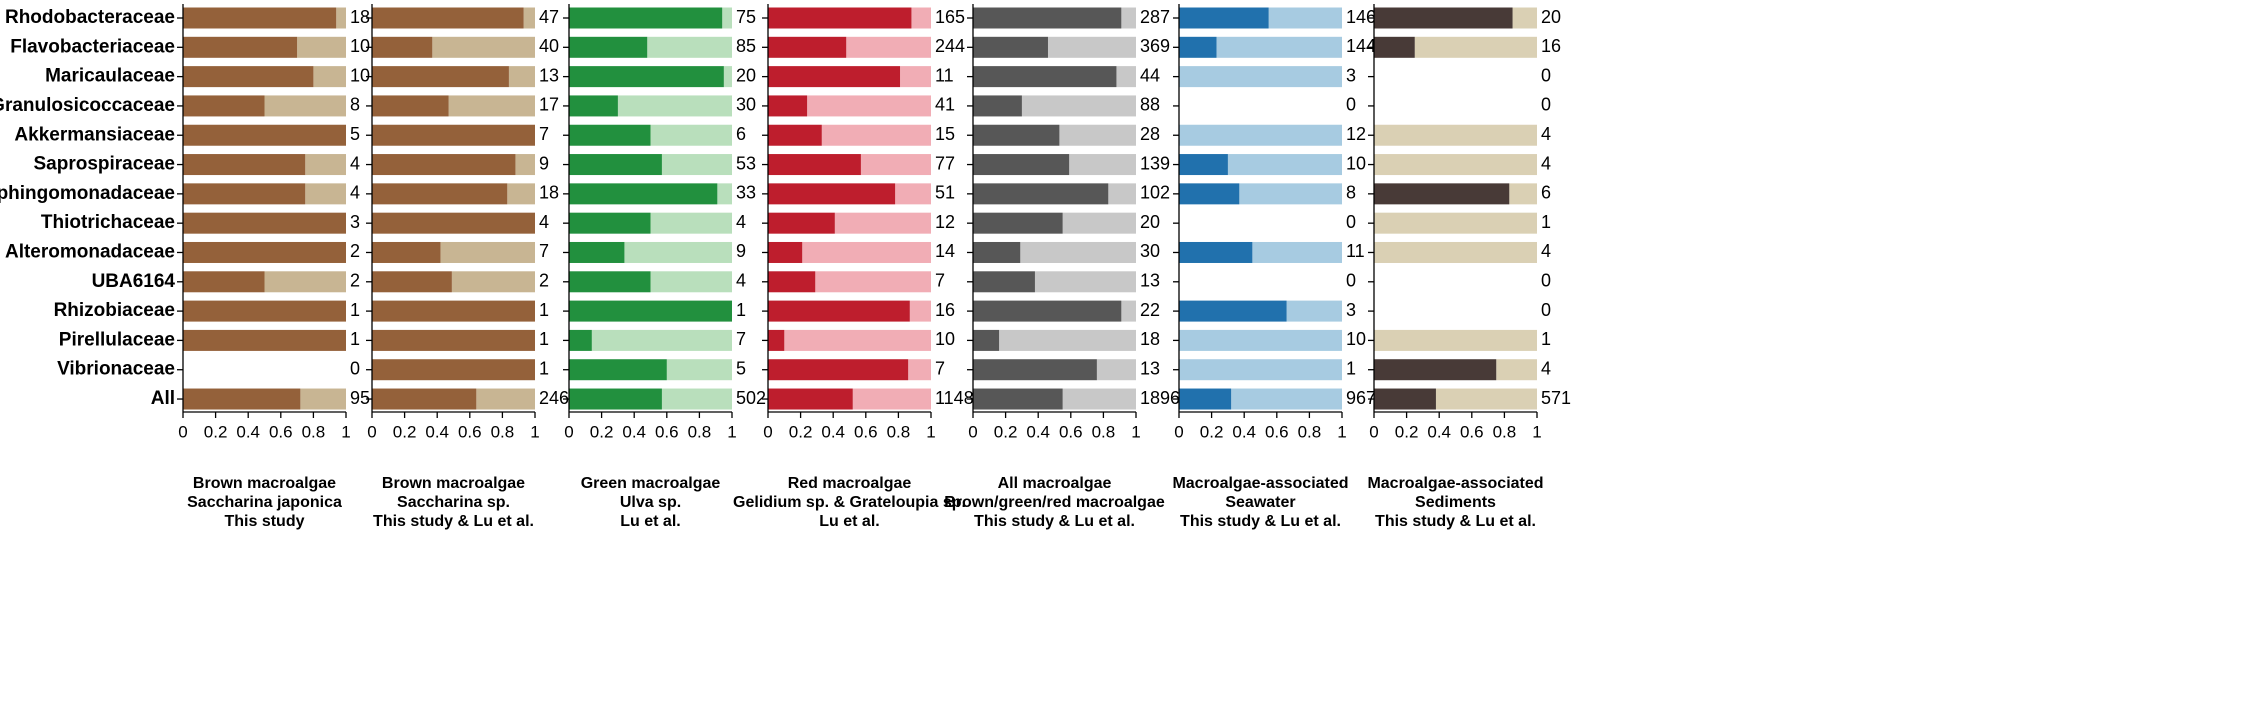 This screenshot has height=724, width=2255. I want to click on count-label: 144, so click(1361, 46).